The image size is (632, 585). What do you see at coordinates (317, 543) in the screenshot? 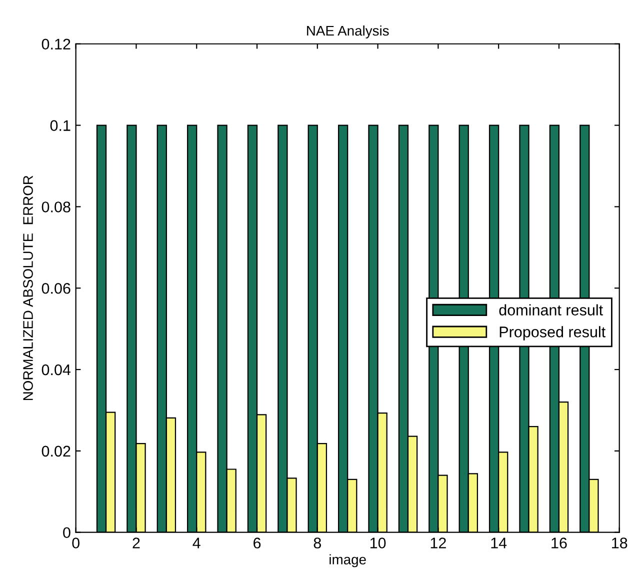
I see `x-tick-label: 8` at bounding box center [317, 543].